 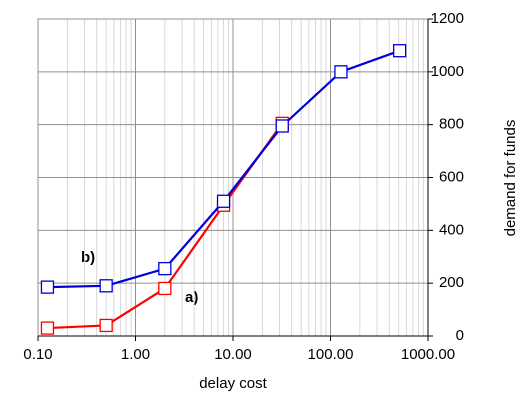 What do you see at coordinates (37, 354) in the screenshot?
I see `x-tick-label: 0.10` at bounding box center [37, 354].